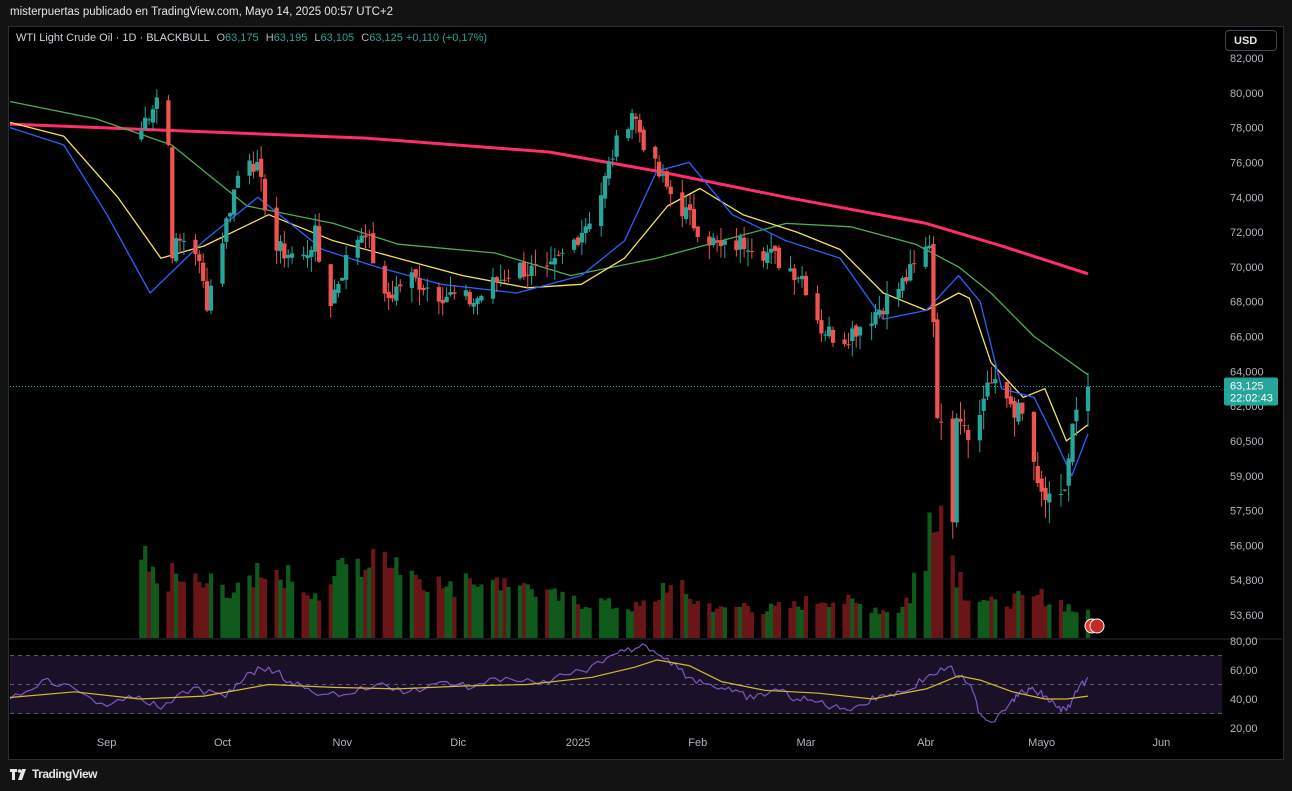  Describe the element at coordinates (113, 38) in the screenshot. I see `symbol-label: WTI Light Crude Oil · 1D · BLACKBULL` at that location.